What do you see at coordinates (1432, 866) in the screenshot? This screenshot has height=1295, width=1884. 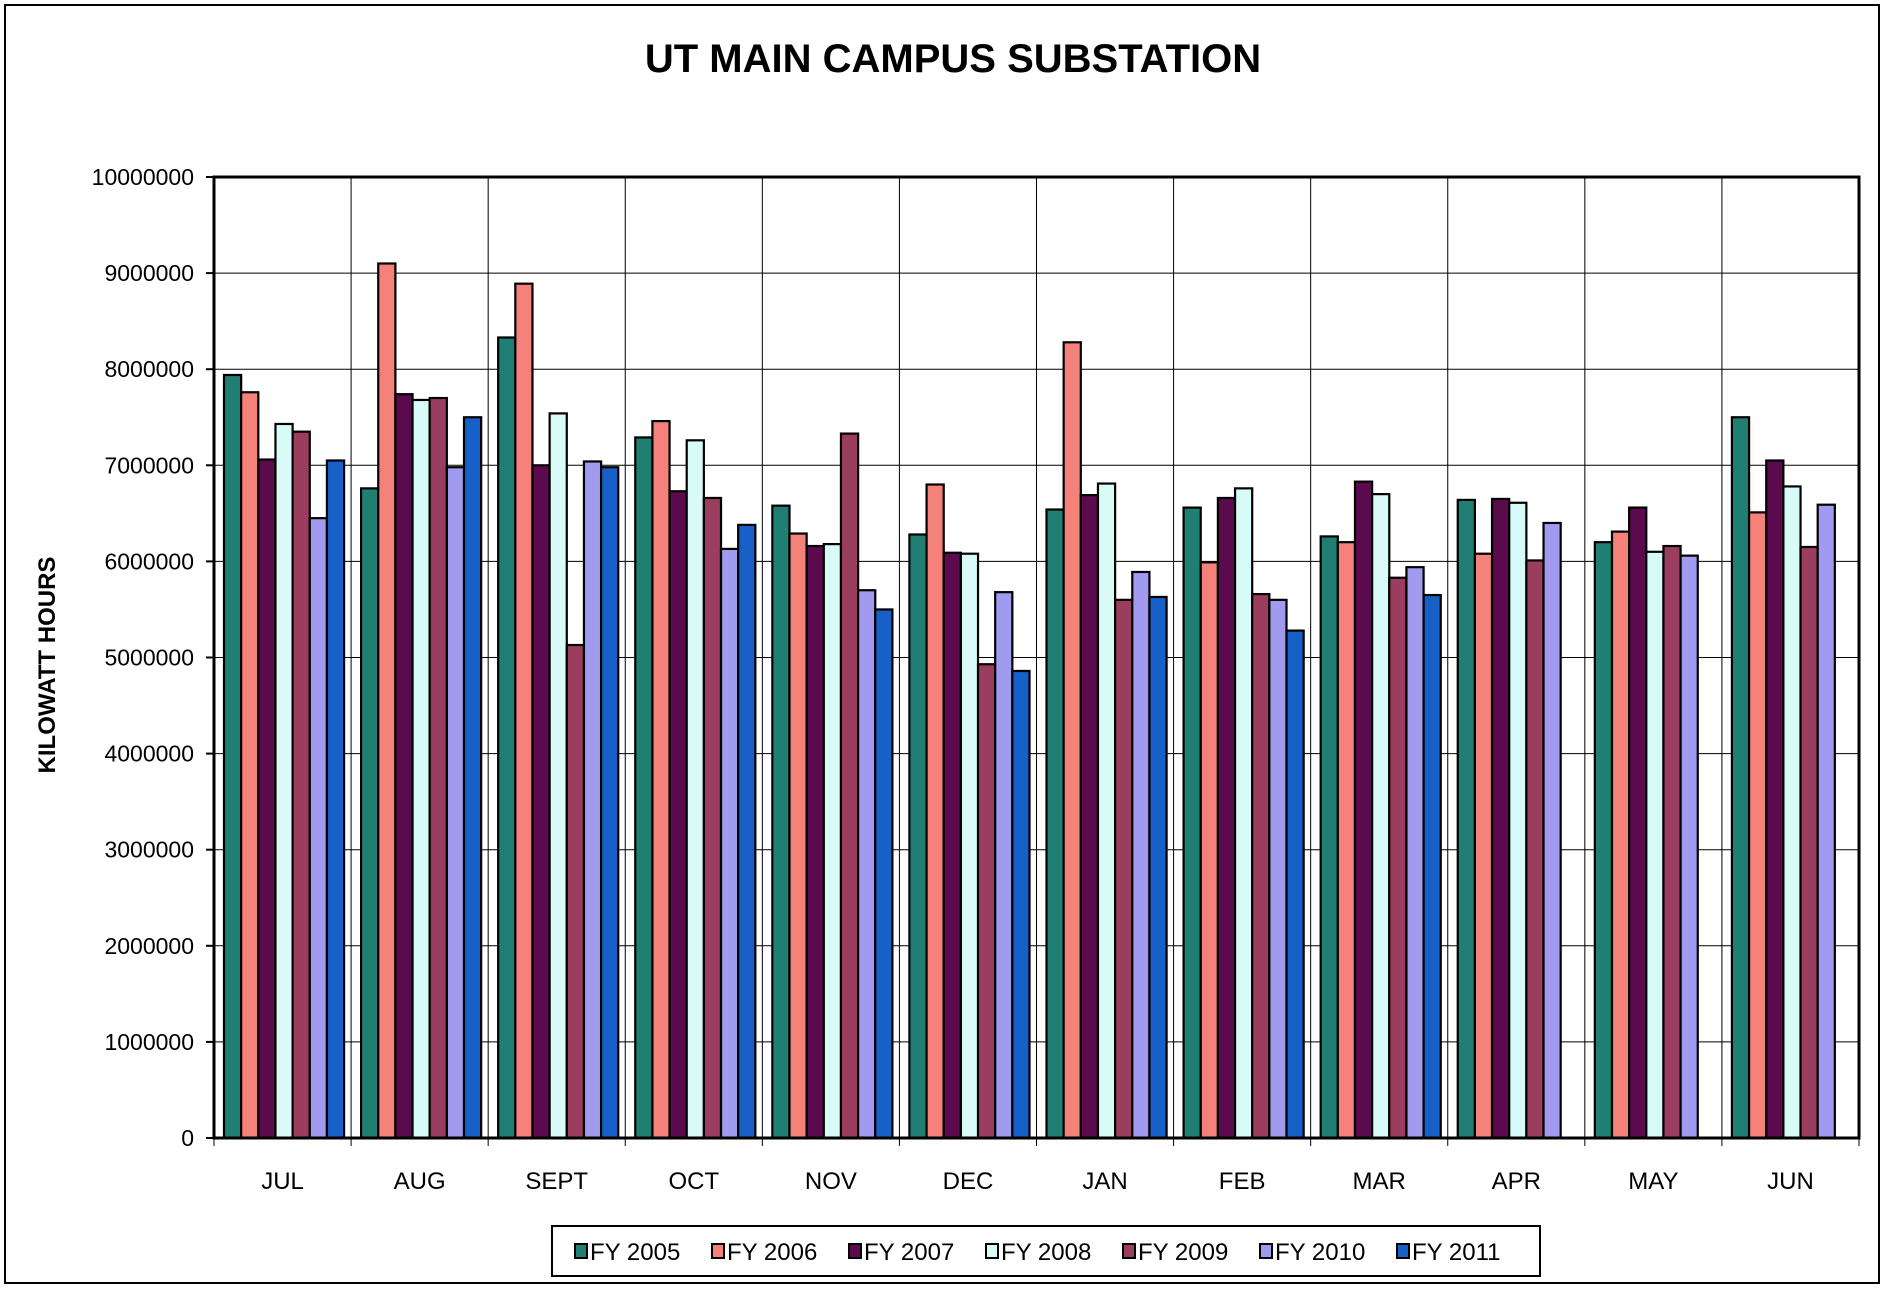 I see `bar-fy-2011-mar` at bounding box center [1432, 866].